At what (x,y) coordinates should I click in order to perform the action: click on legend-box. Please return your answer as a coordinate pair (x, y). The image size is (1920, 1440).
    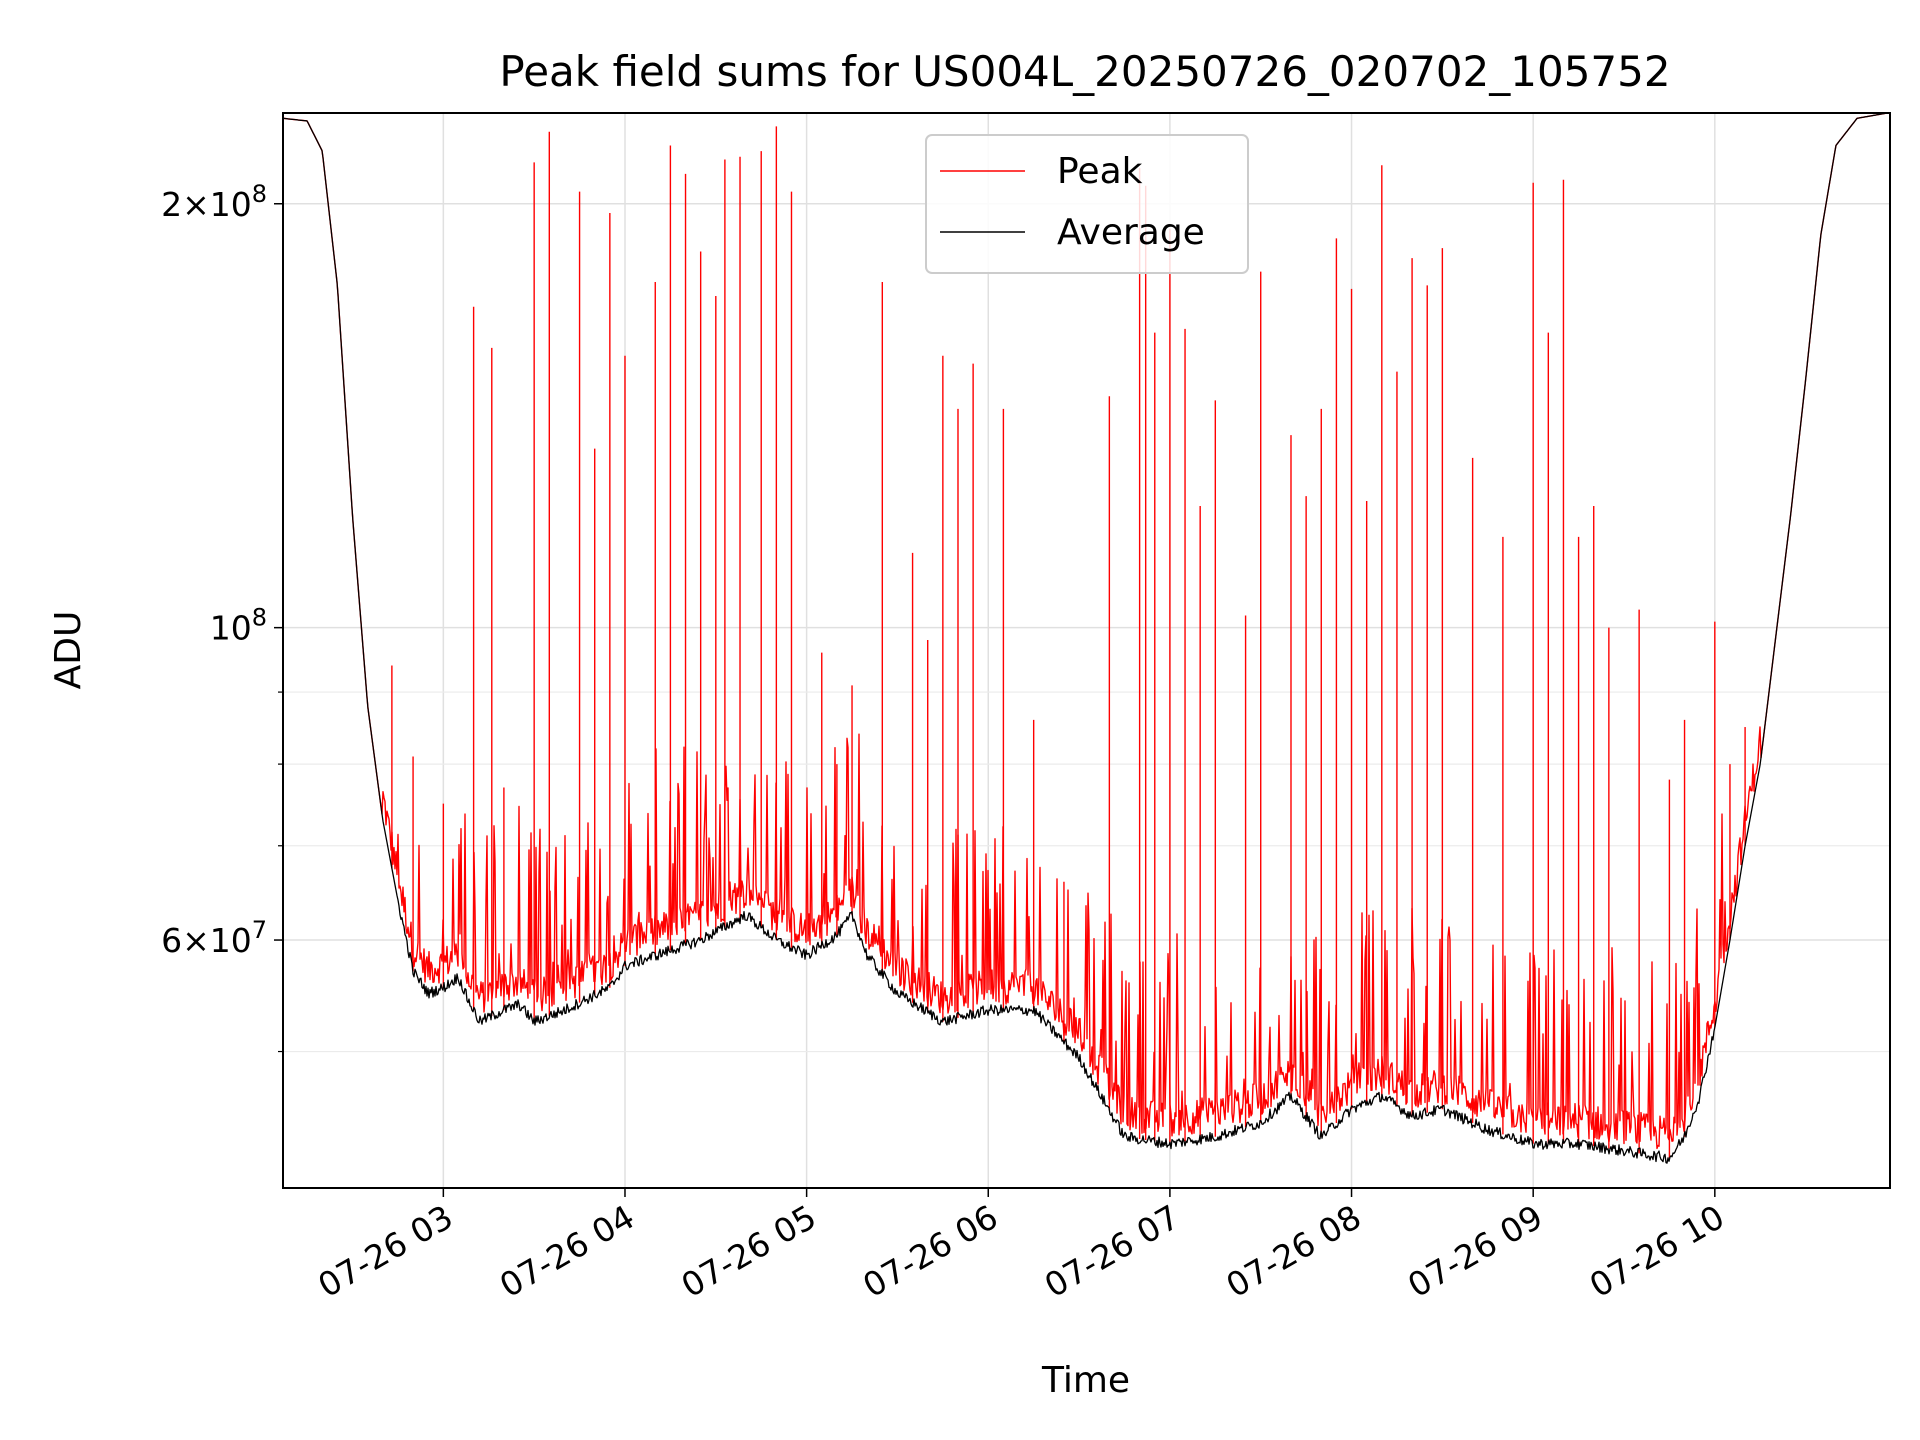
    Looking at the image, I should click on (1087, 204).